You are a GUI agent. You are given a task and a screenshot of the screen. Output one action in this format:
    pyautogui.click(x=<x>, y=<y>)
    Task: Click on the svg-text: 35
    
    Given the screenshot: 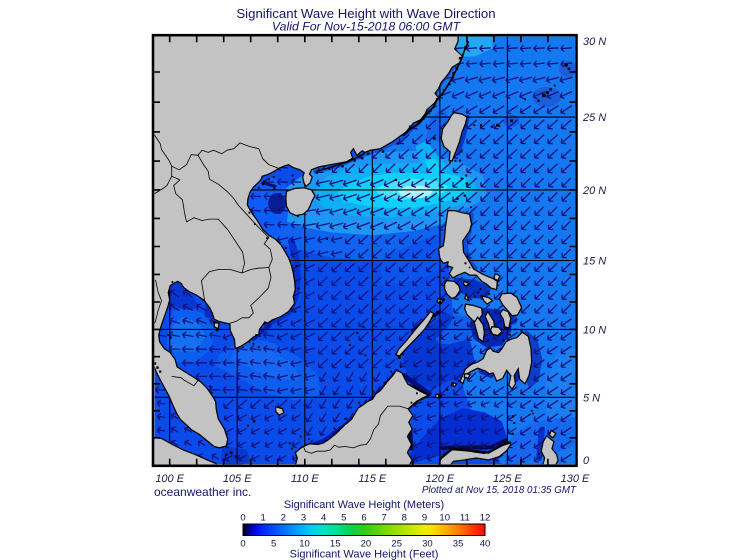 What is the action you would take?
    pyautogui.click(x=458, y=544)
    